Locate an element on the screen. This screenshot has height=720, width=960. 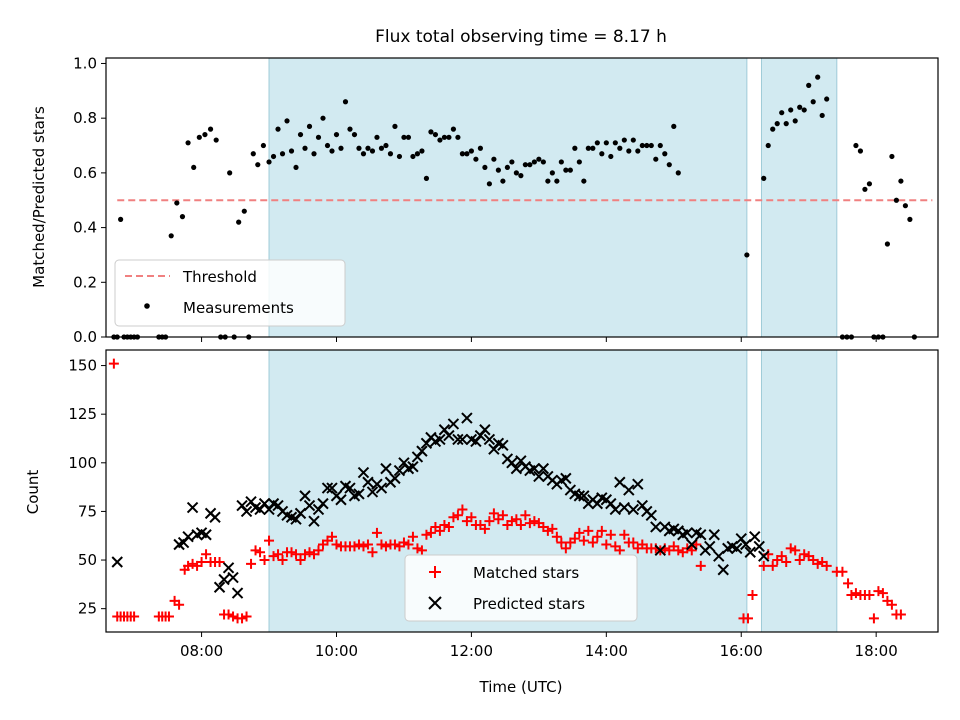
bottom-y-tick-label-4: 125 is located at coordinates (82, 414).